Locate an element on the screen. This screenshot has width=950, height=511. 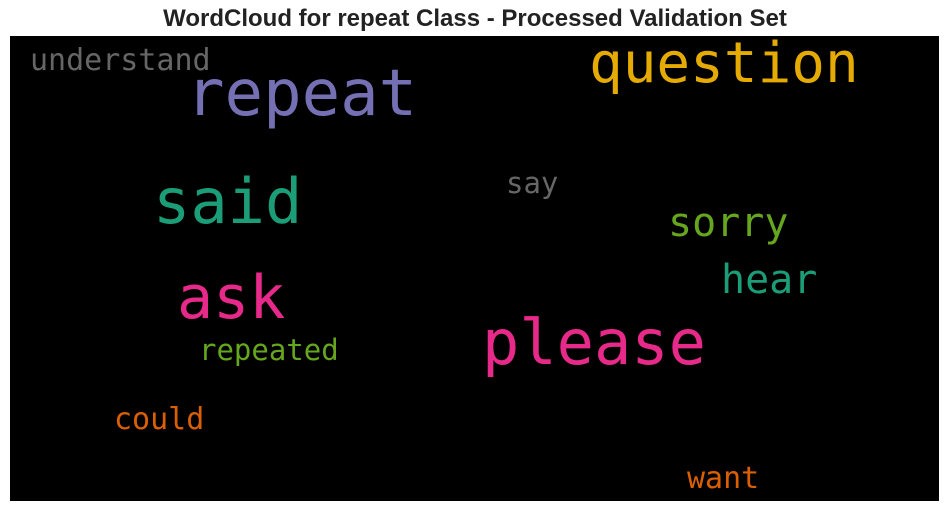
word-said: said is located at coordinates (228, 201).